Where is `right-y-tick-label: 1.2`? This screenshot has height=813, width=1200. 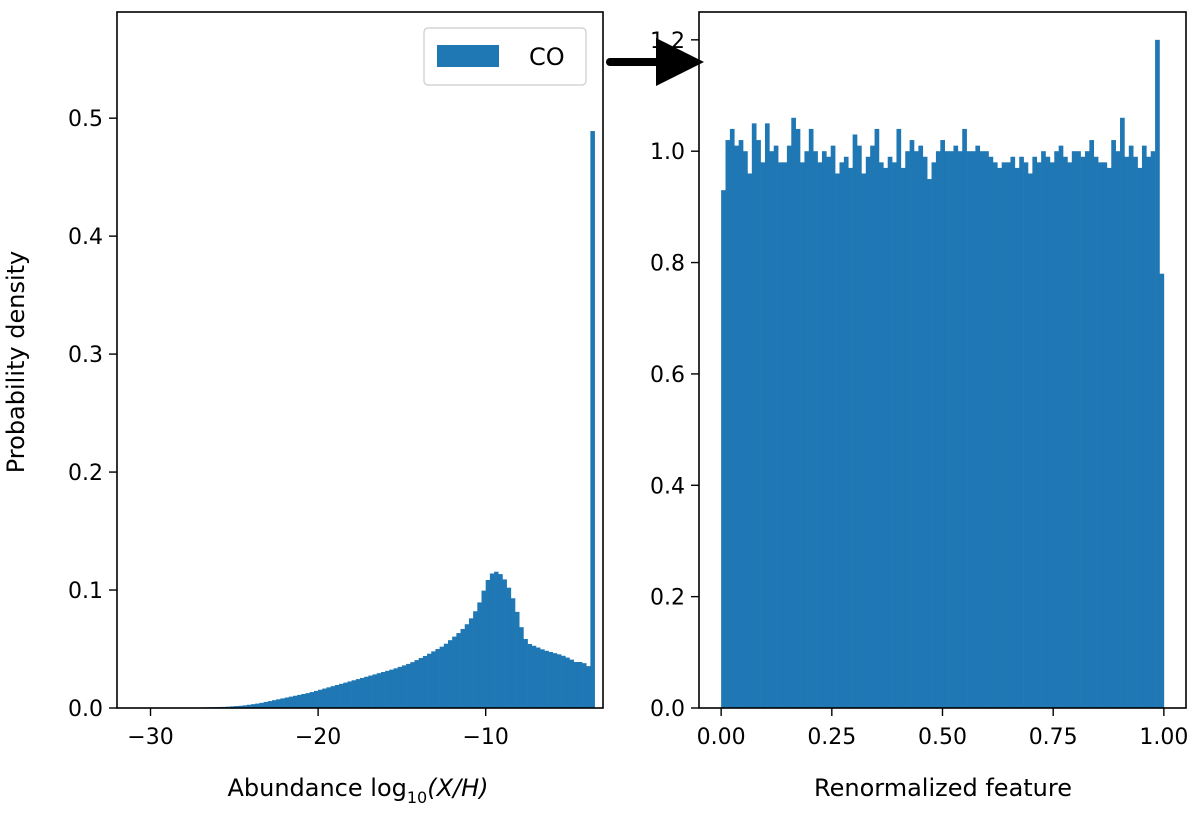
right-y-tick-label: 1.2 is located at coordinates (667, 41).